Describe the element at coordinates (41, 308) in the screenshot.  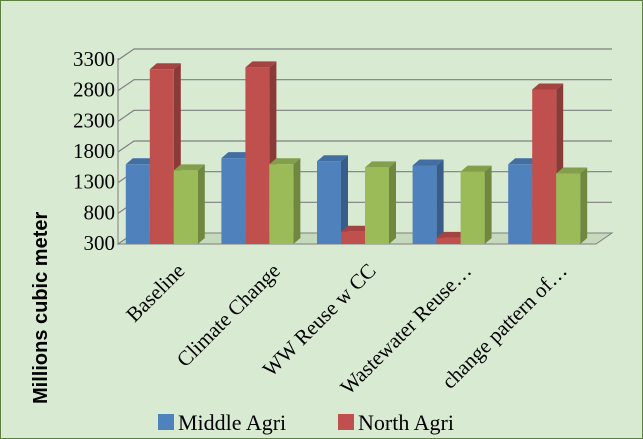
I see `y-axis-label: Millions cubic meter` at that location.